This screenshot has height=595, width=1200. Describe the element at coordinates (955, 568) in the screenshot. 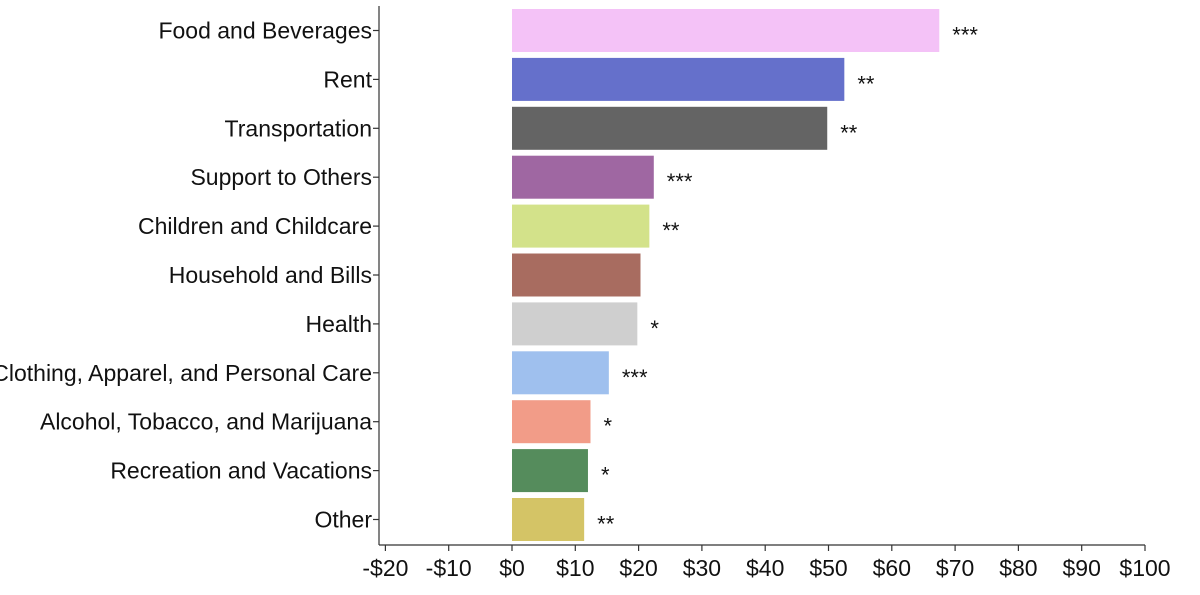

I see `x-tick-label-10: $70` at that location.